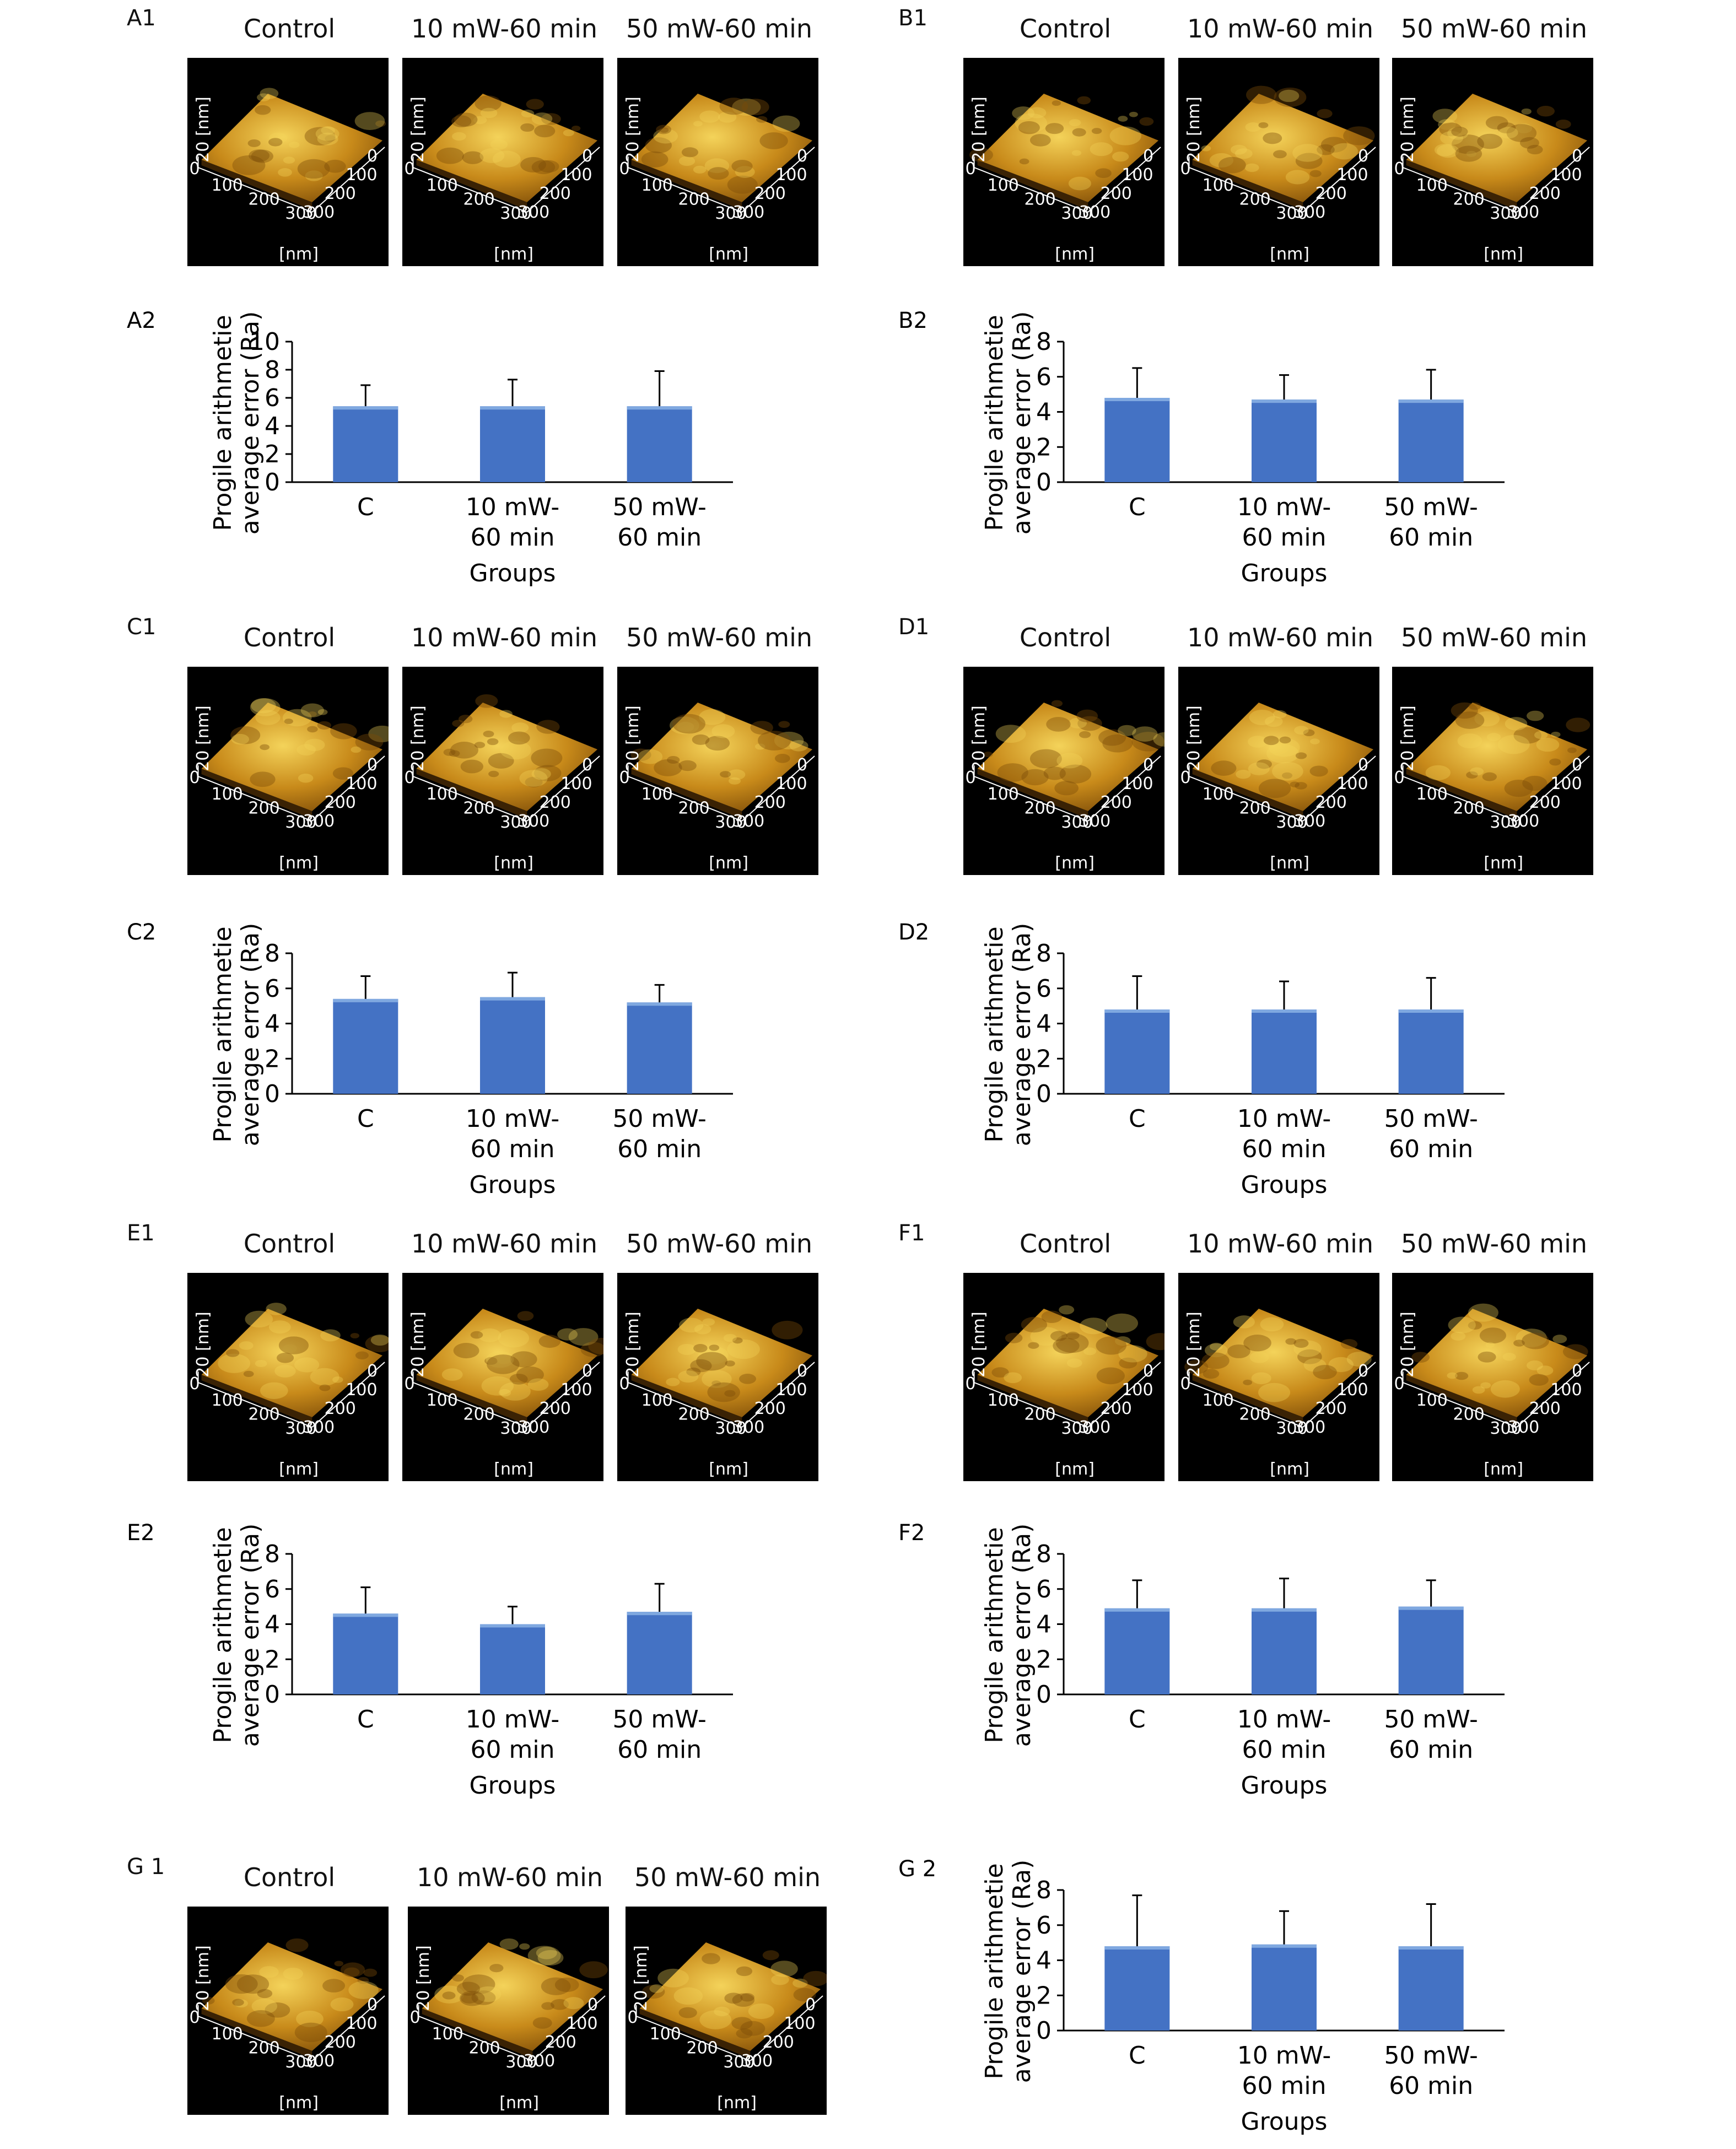 The height and width of the screenshot is (2149, 1736). I want to click on afm-x-tick: 100, so click(442, 1400).